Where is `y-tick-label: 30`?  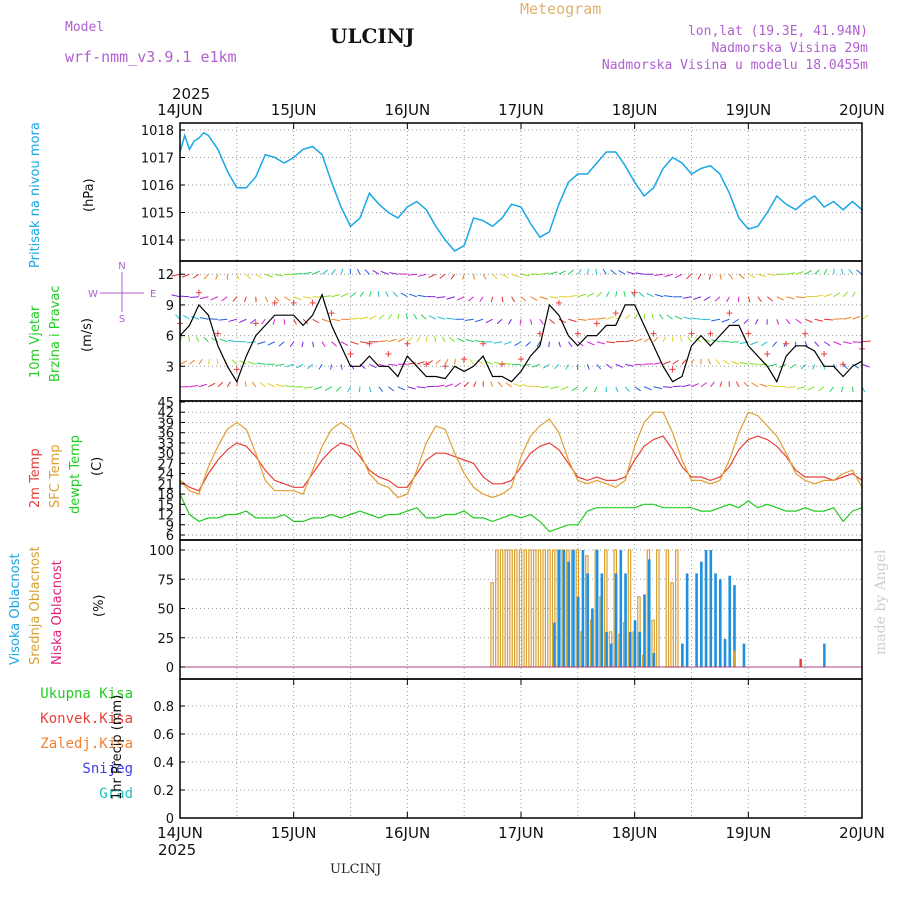
y-tick-label: 30 is located at coordinates (165, 454).